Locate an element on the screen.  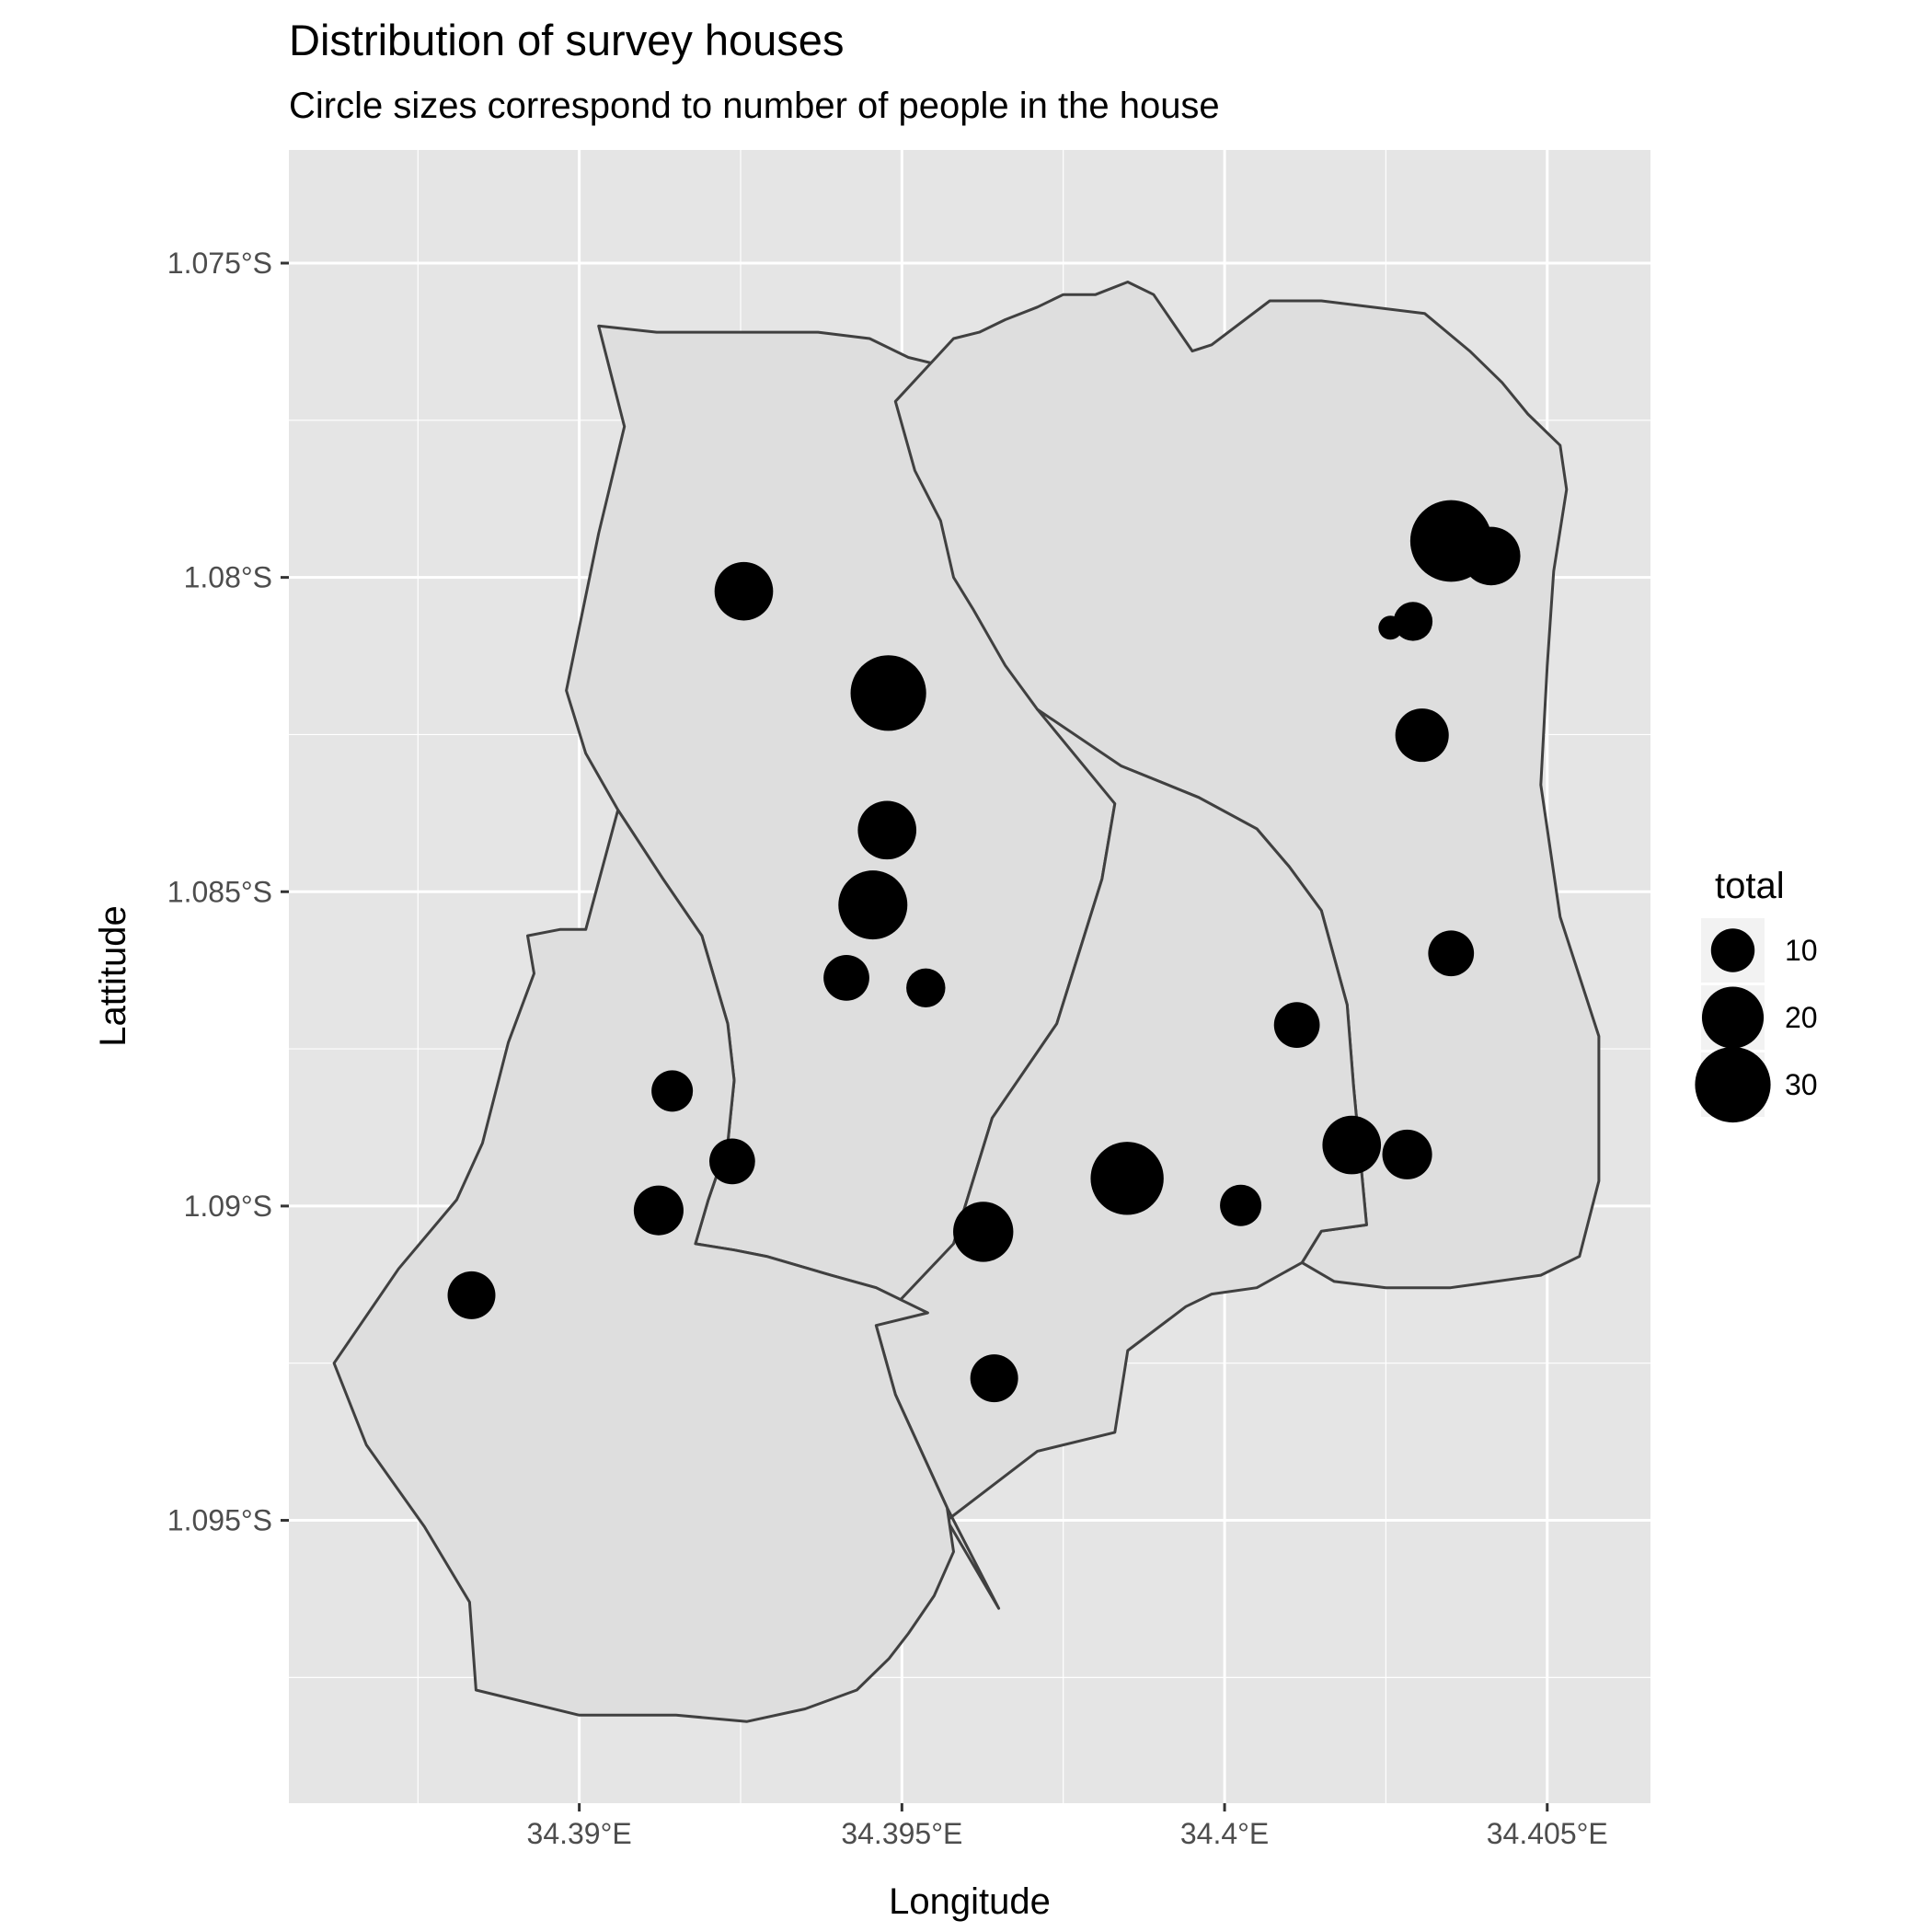
x-tick-label: 34.4°E is located at coordinates (1224, 1833).